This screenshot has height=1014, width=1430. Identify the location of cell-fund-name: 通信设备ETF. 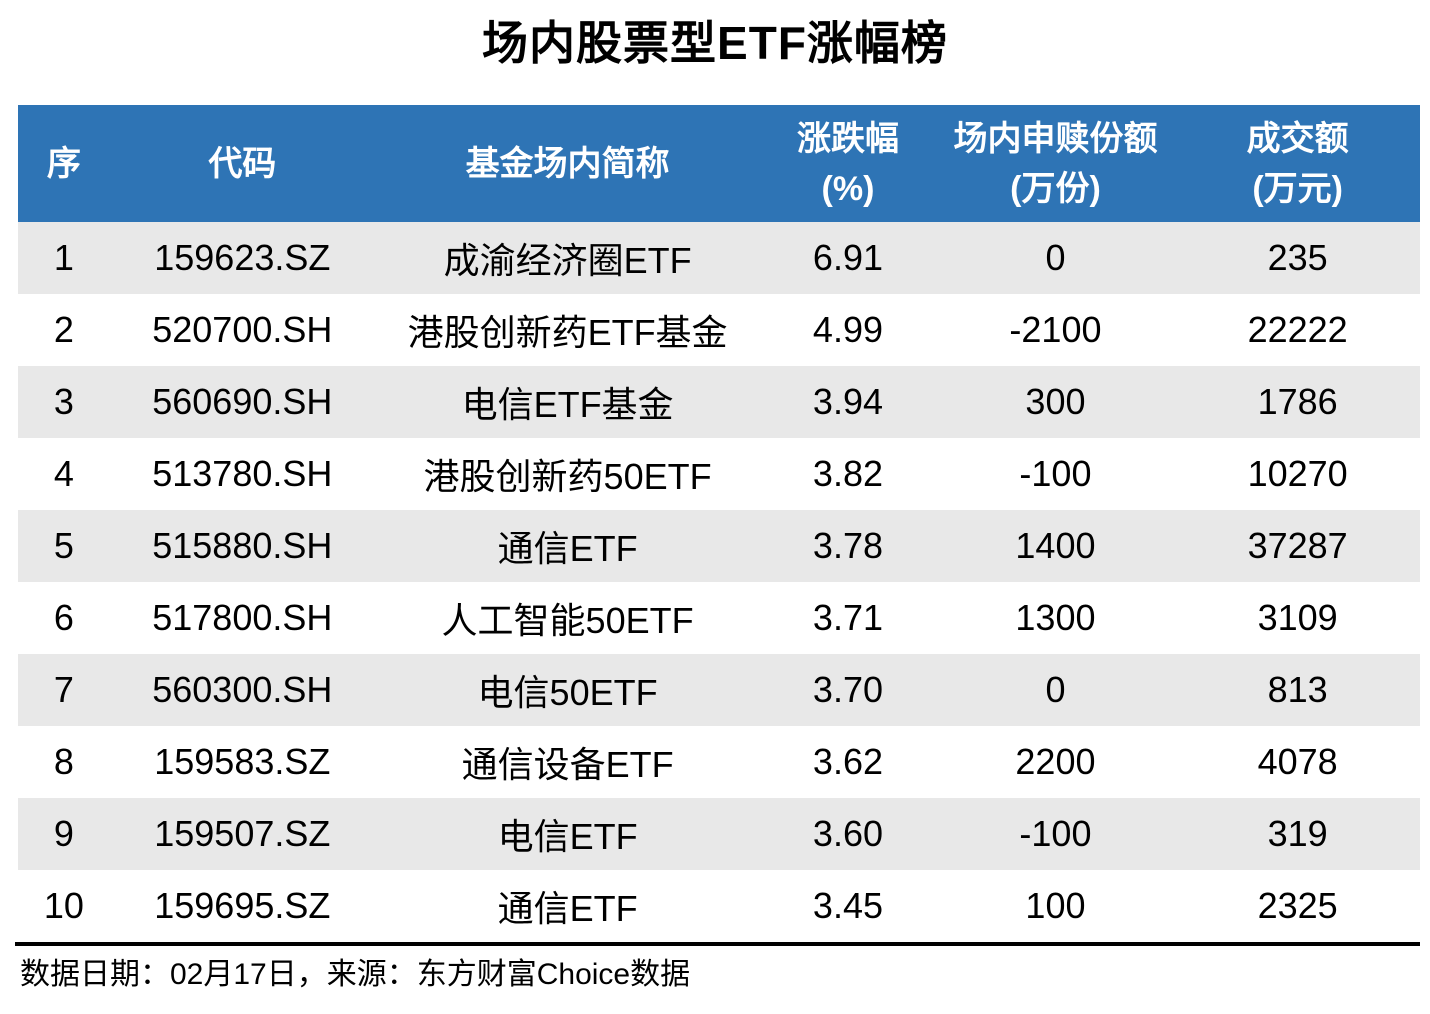
(567, 764).